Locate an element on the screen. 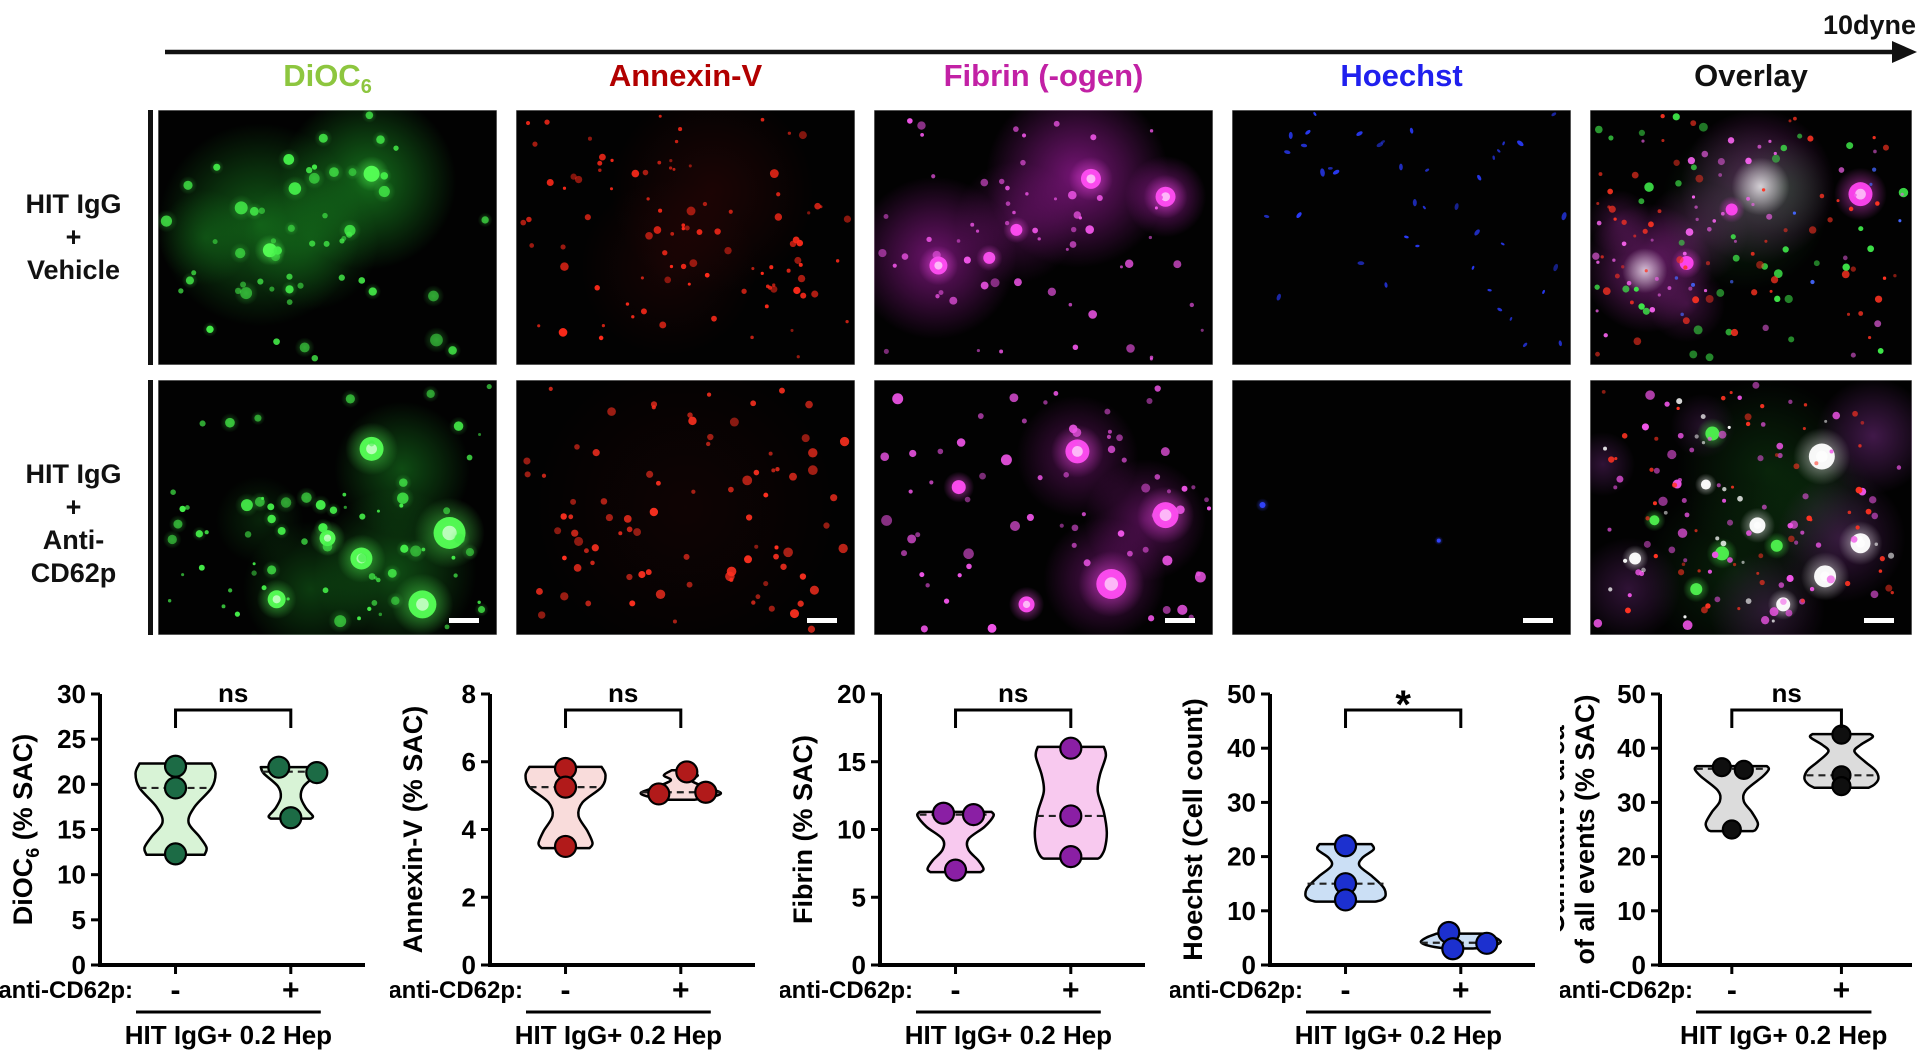  fluorescence-blob is located at coordinates (1016, 229).